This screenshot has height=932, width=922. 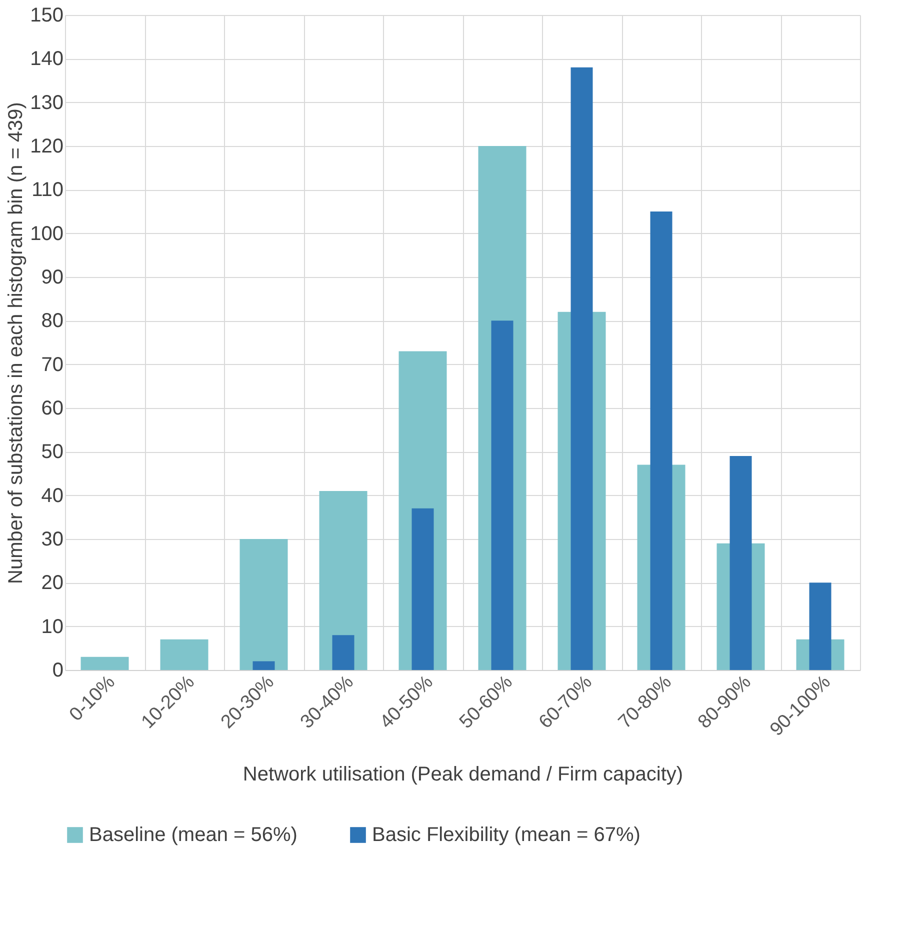 What do you see at coordinates (52, 409) in the screenshot?
I see `y-tick-label: 60` at bounding box center [52, 409].